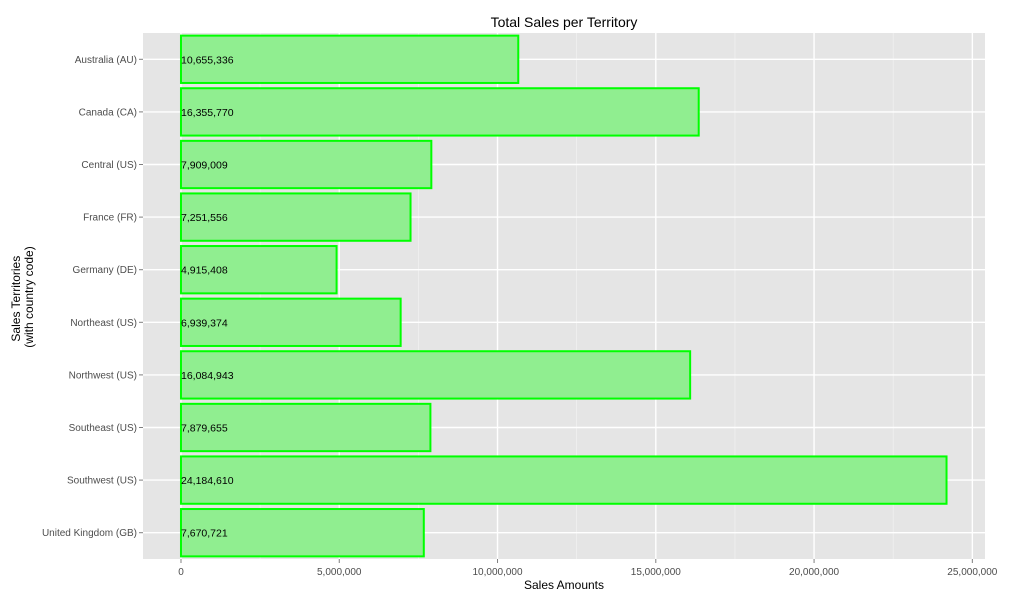 This screenshot has height=608, width=1024. I want to click on x-tick-label: 5,000,000, so click(339, 572).